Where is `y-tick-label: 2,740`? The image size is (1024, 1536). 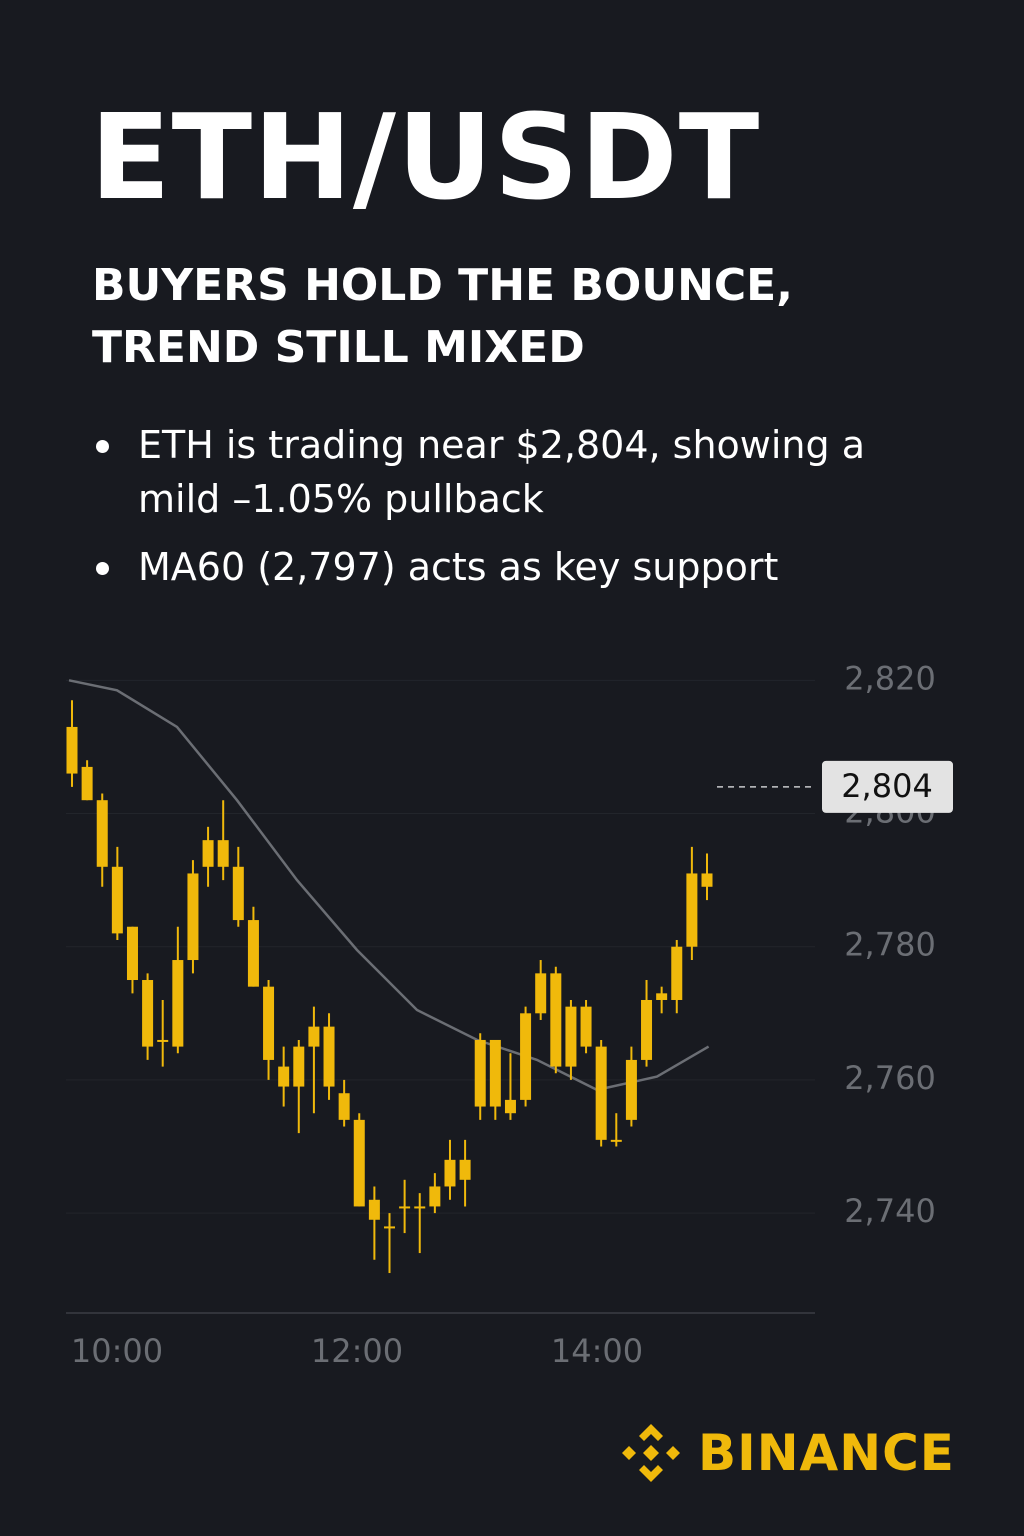 y-tick-label: 2,740 is located at coordinates (890, 1211).